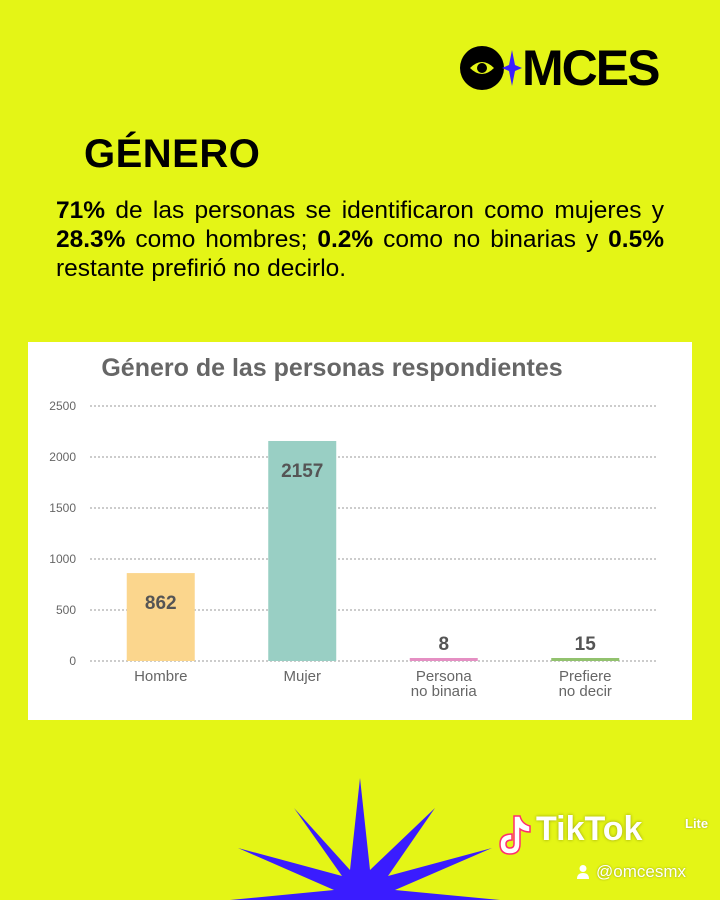 The image size is (720, 900). What do you see at coordinates (491, 68) in the screenshot?
I see `logo-eye-icon` at bounding box center [491, 68].